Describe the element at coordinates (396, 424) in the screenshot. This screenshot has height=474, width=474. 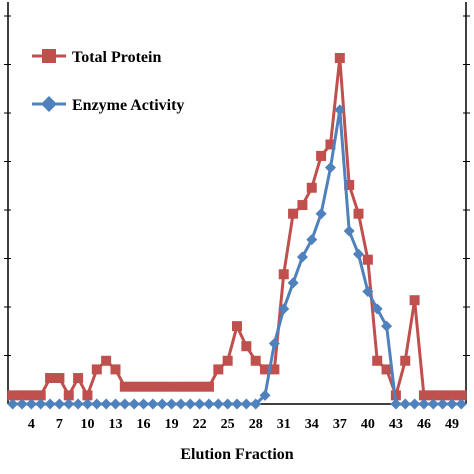
I see `x-tick-label: 43` at that location.